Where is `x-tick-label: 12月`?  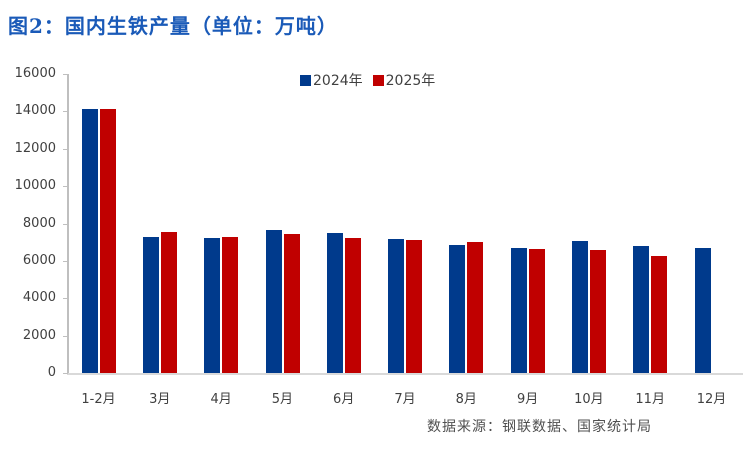 x-tick-label: 12月 is located at coordinates (711, 399).